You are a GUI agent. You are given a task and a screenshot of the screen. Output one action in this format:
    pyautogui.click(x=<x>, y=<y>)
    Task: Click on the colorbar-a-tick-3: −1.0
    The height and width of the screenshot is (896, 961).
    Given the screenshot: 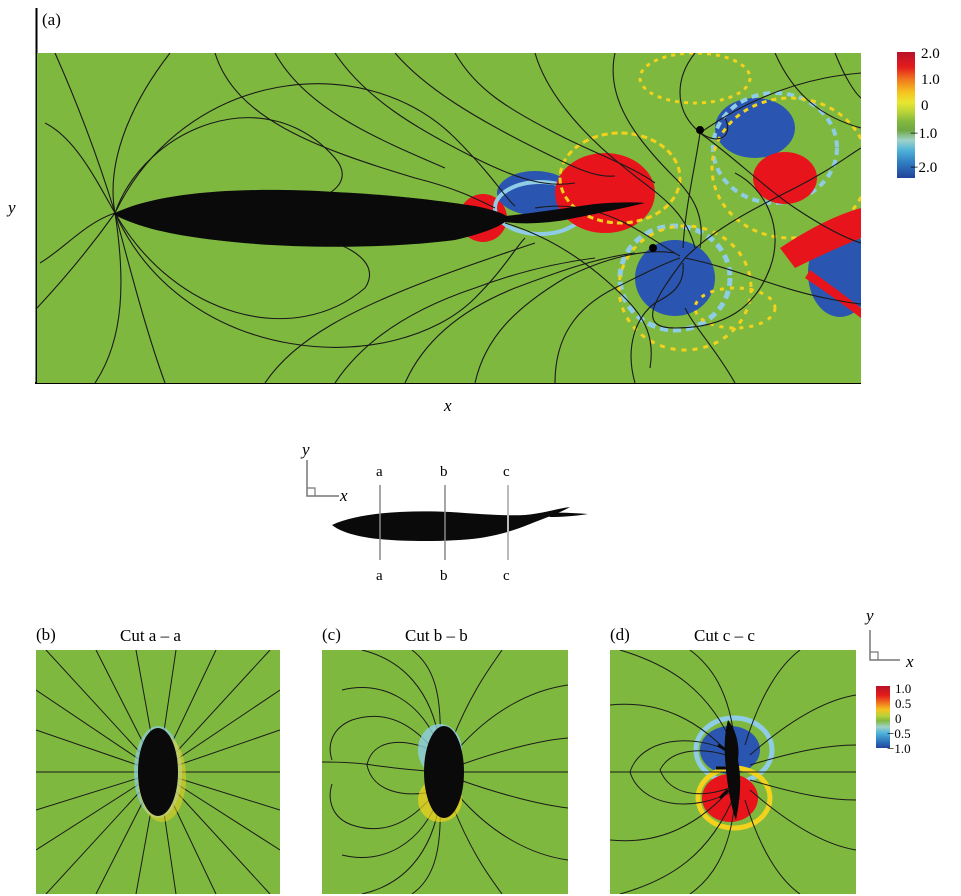 What is the action you would take?
    pyautogui.click(x=924, y=134)
    